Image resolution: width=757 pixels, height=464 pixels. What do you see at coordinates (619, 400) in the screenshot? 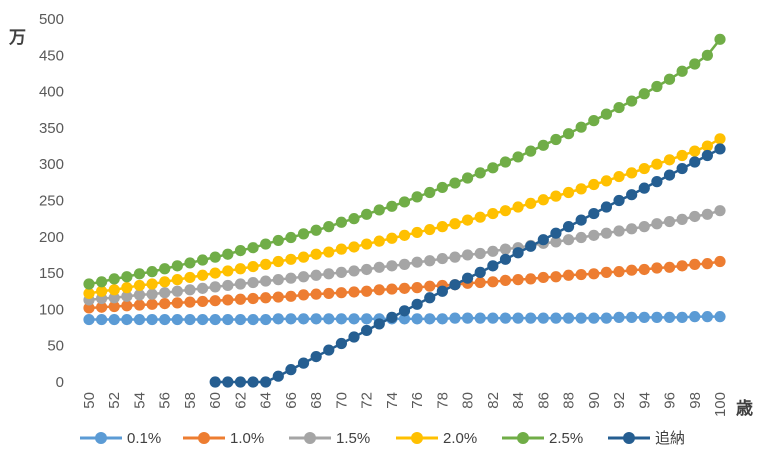
I see `x-tick-label: 92` at bounding box center [619, 400].